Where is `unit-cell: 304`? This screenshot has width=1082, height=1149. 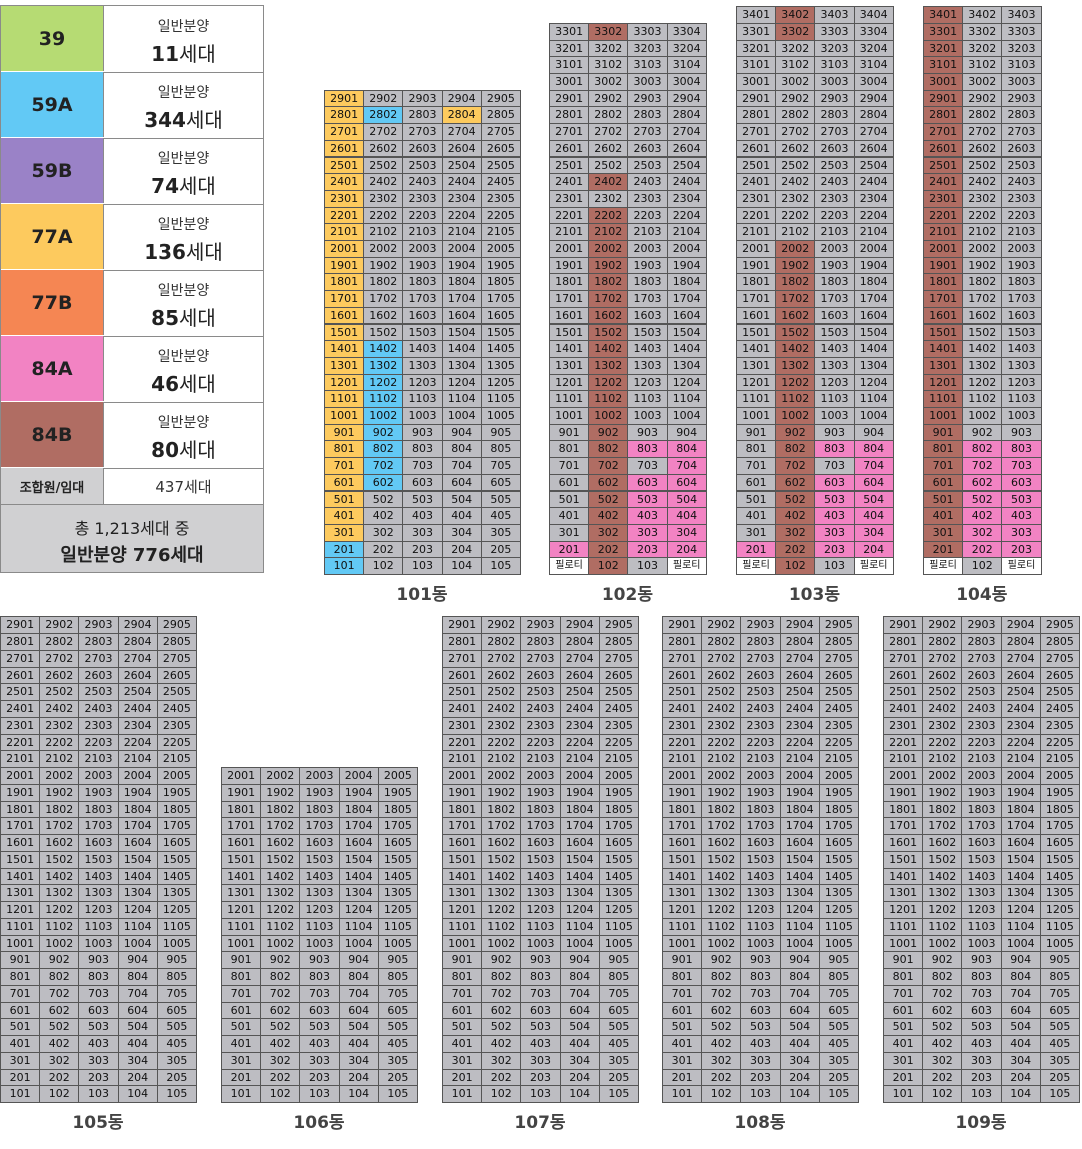 unit-cell: 304 is located at coordinates (799, 1060).